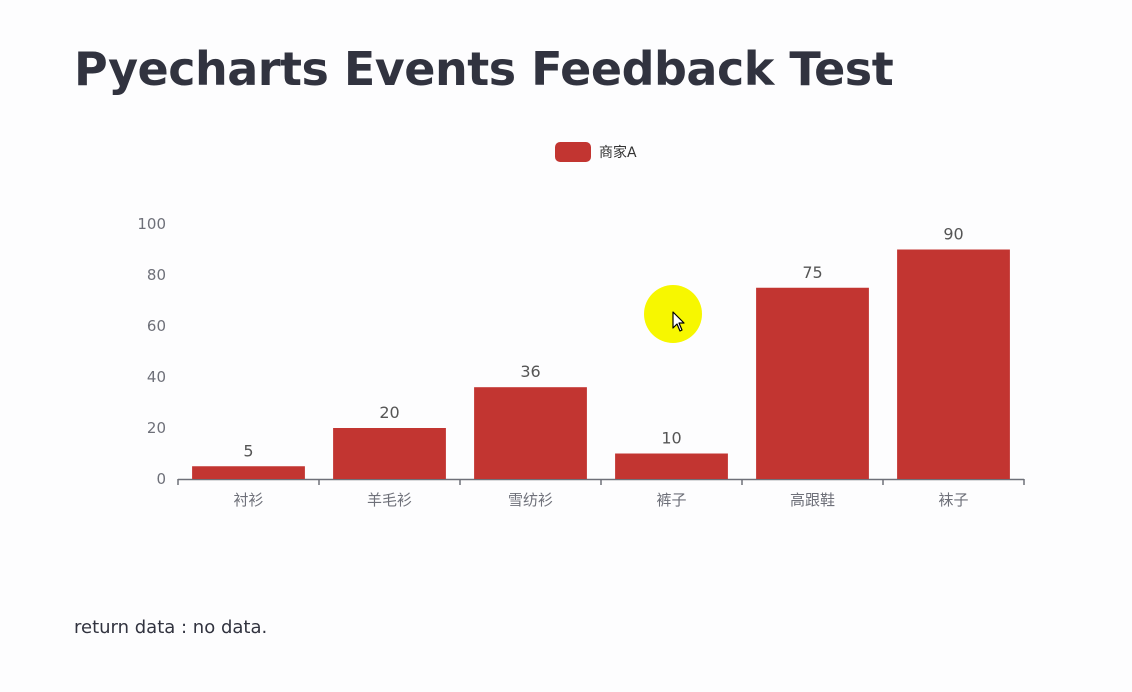 The image size is (1132, 692). Describe the element at coordinates (156, 377) in the screenshot. I see `y-tick-label: 40` at that location.